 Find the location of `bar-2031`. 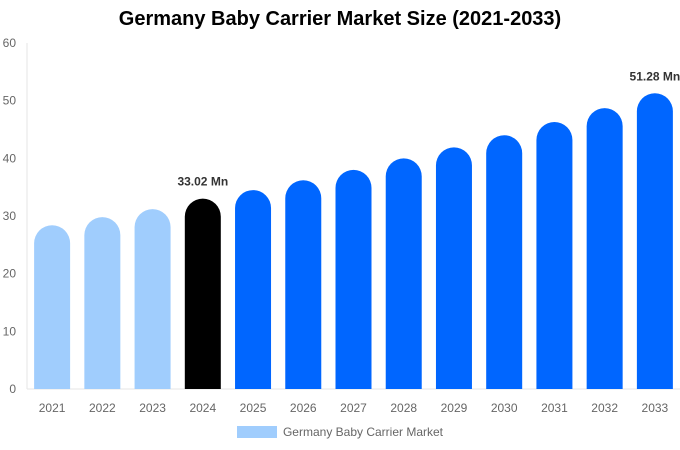

bar-2031 is located at coordinates (554, 255).